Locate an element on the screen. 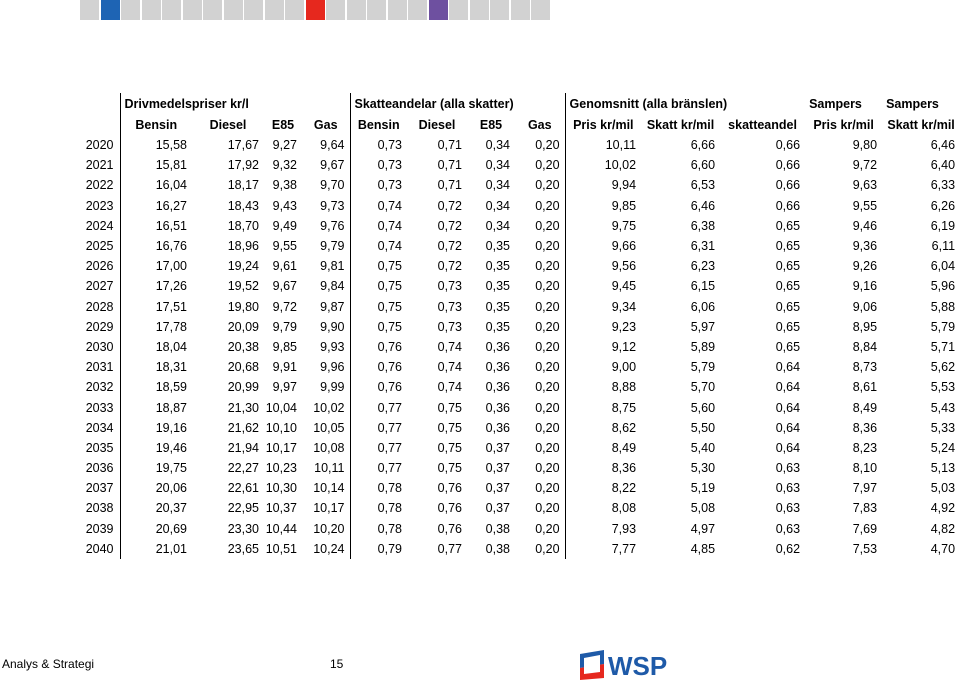  value-cell: 6,23 is located at coordinates (703, 266).